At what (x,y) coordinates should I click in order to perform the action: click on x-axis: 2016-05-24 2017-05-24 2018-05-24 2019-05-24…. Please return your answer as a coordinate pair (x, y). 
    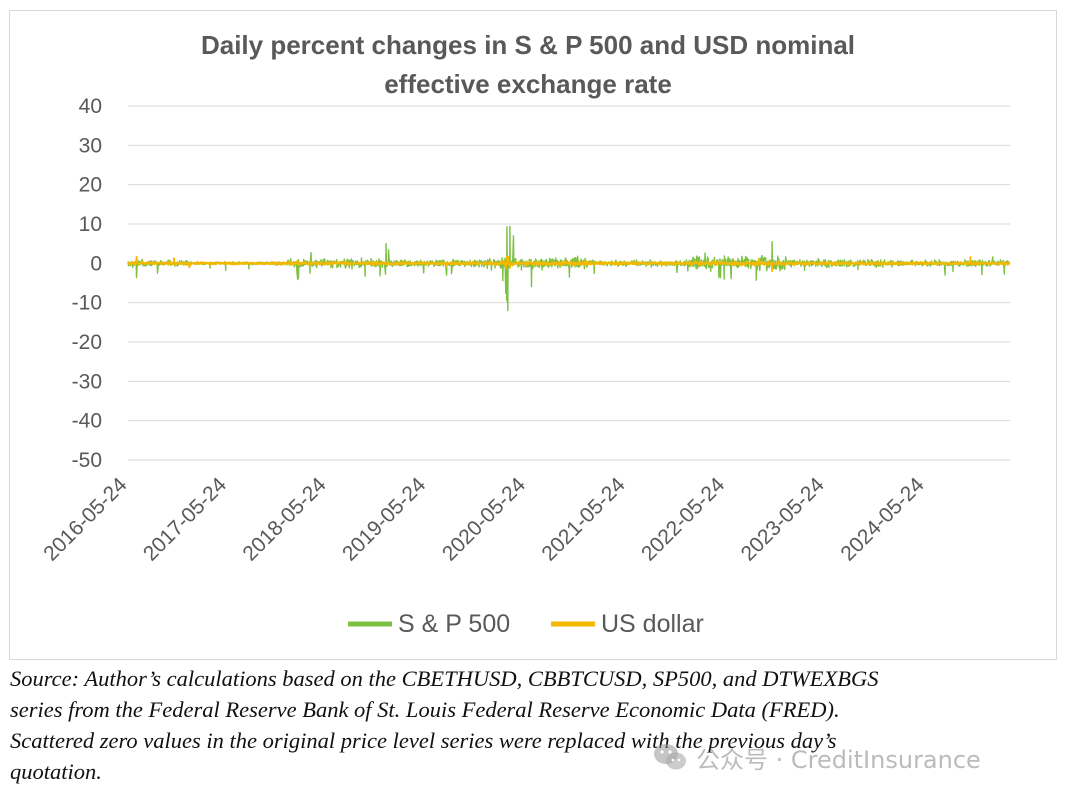
    Looking at the image, I should click on (484, 519).